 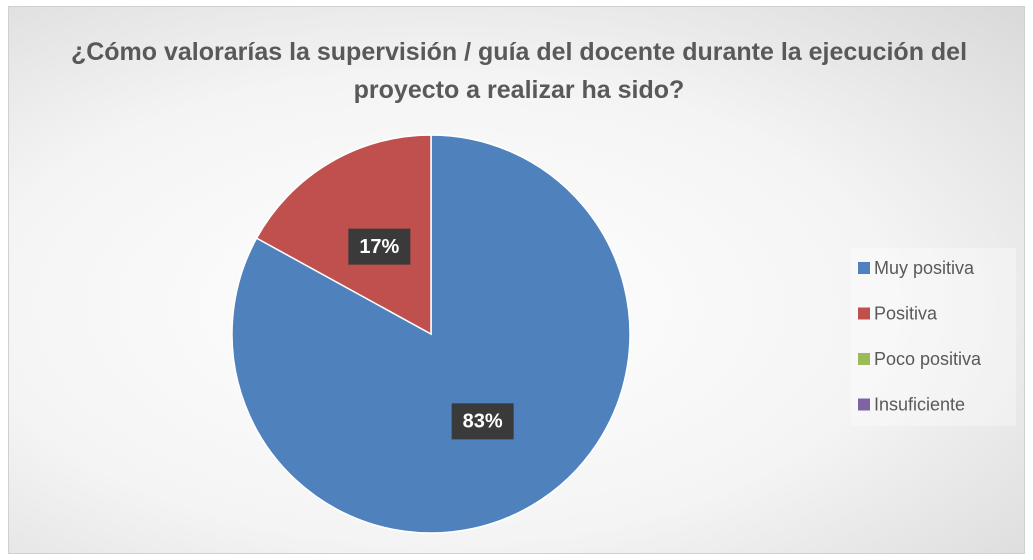 What do you see at coordinates (906, 313) in the screenshot?
I see `legend-label: Positiva` at bounding box center [906, 313].